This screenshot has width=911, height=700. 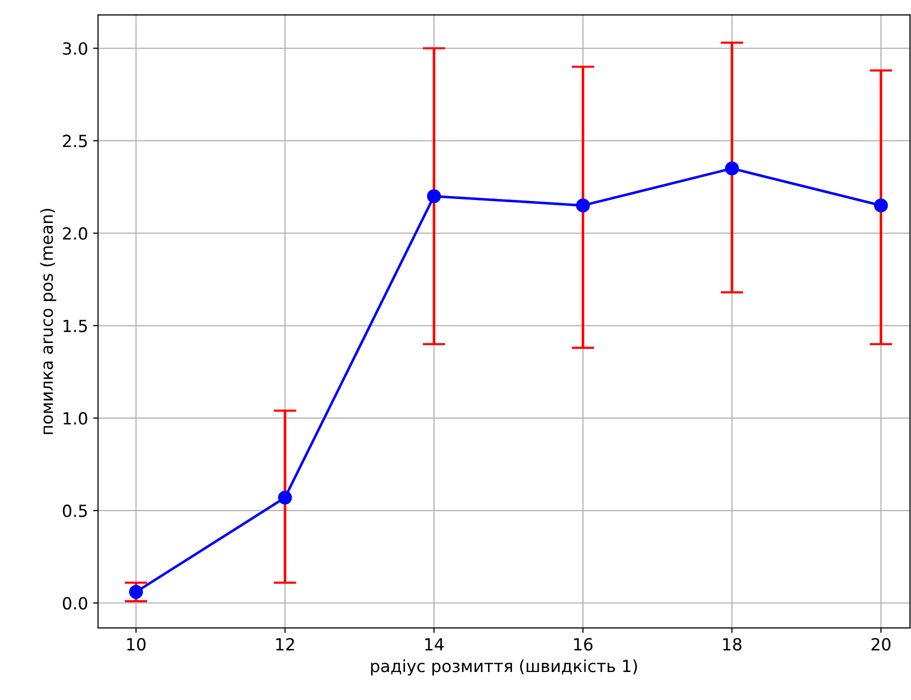 I want to click on x-tick-label: 10, so click(x=136, y=644).